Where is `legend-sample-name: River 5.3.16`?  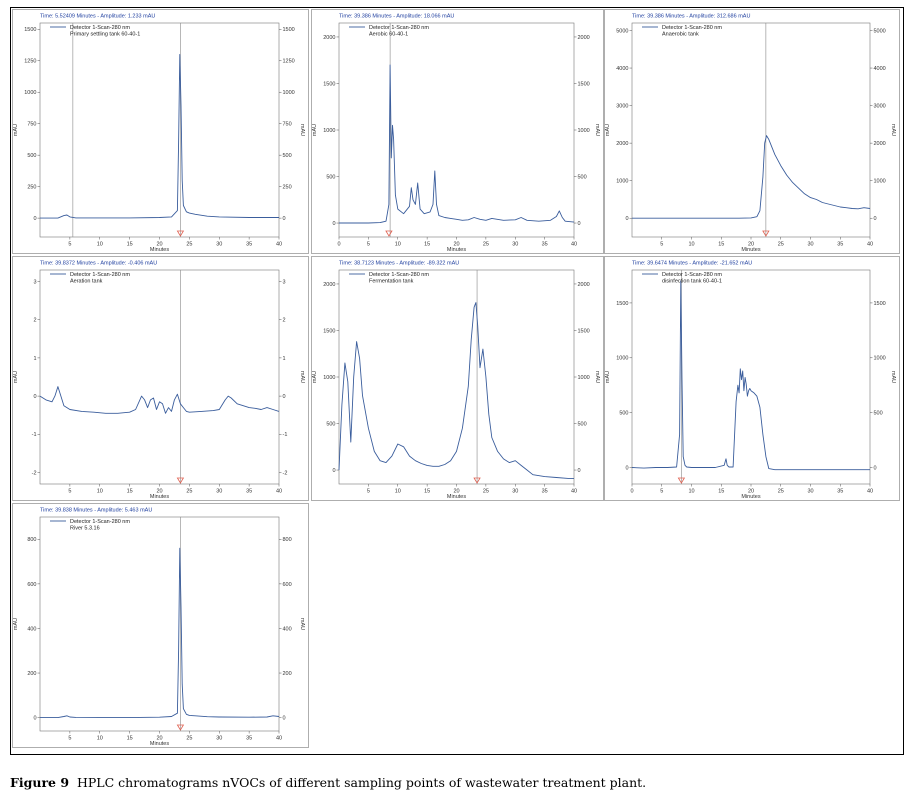
legend-sample-name: River 5.3.16 is located at coordinates (85, 529).